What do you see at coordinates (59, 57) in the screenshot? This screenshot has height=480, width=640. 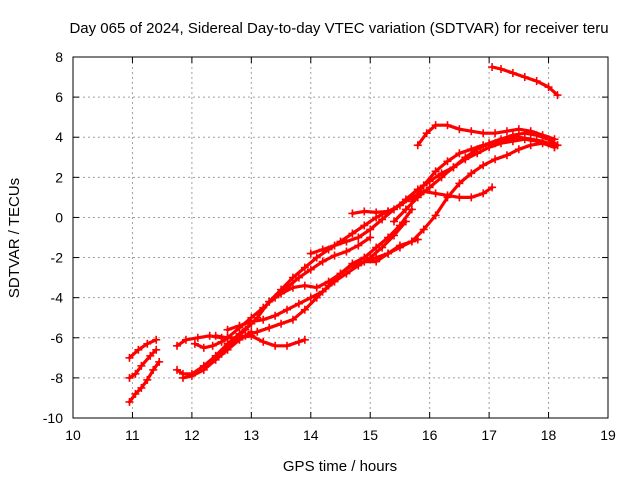 I see `y-tick-label: 8` at bounding box center [59, 57].